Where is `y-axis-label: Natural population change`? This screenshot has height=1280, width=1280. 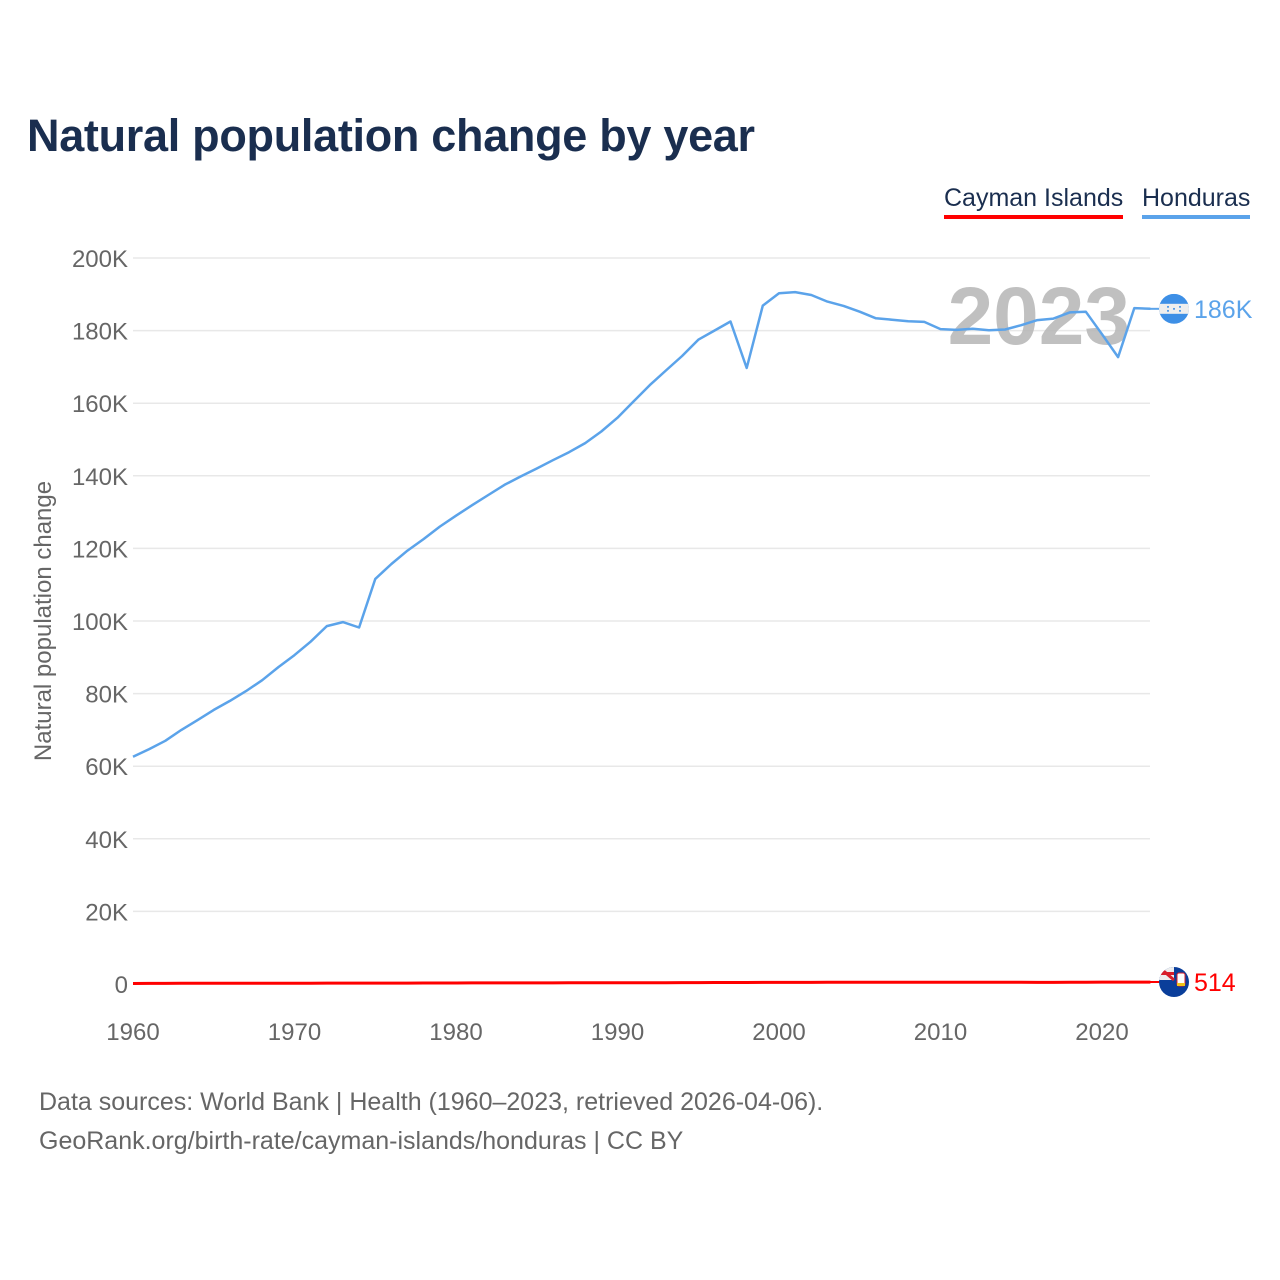
y-axis-label: Natural population change is located at coordinates (43, 621).